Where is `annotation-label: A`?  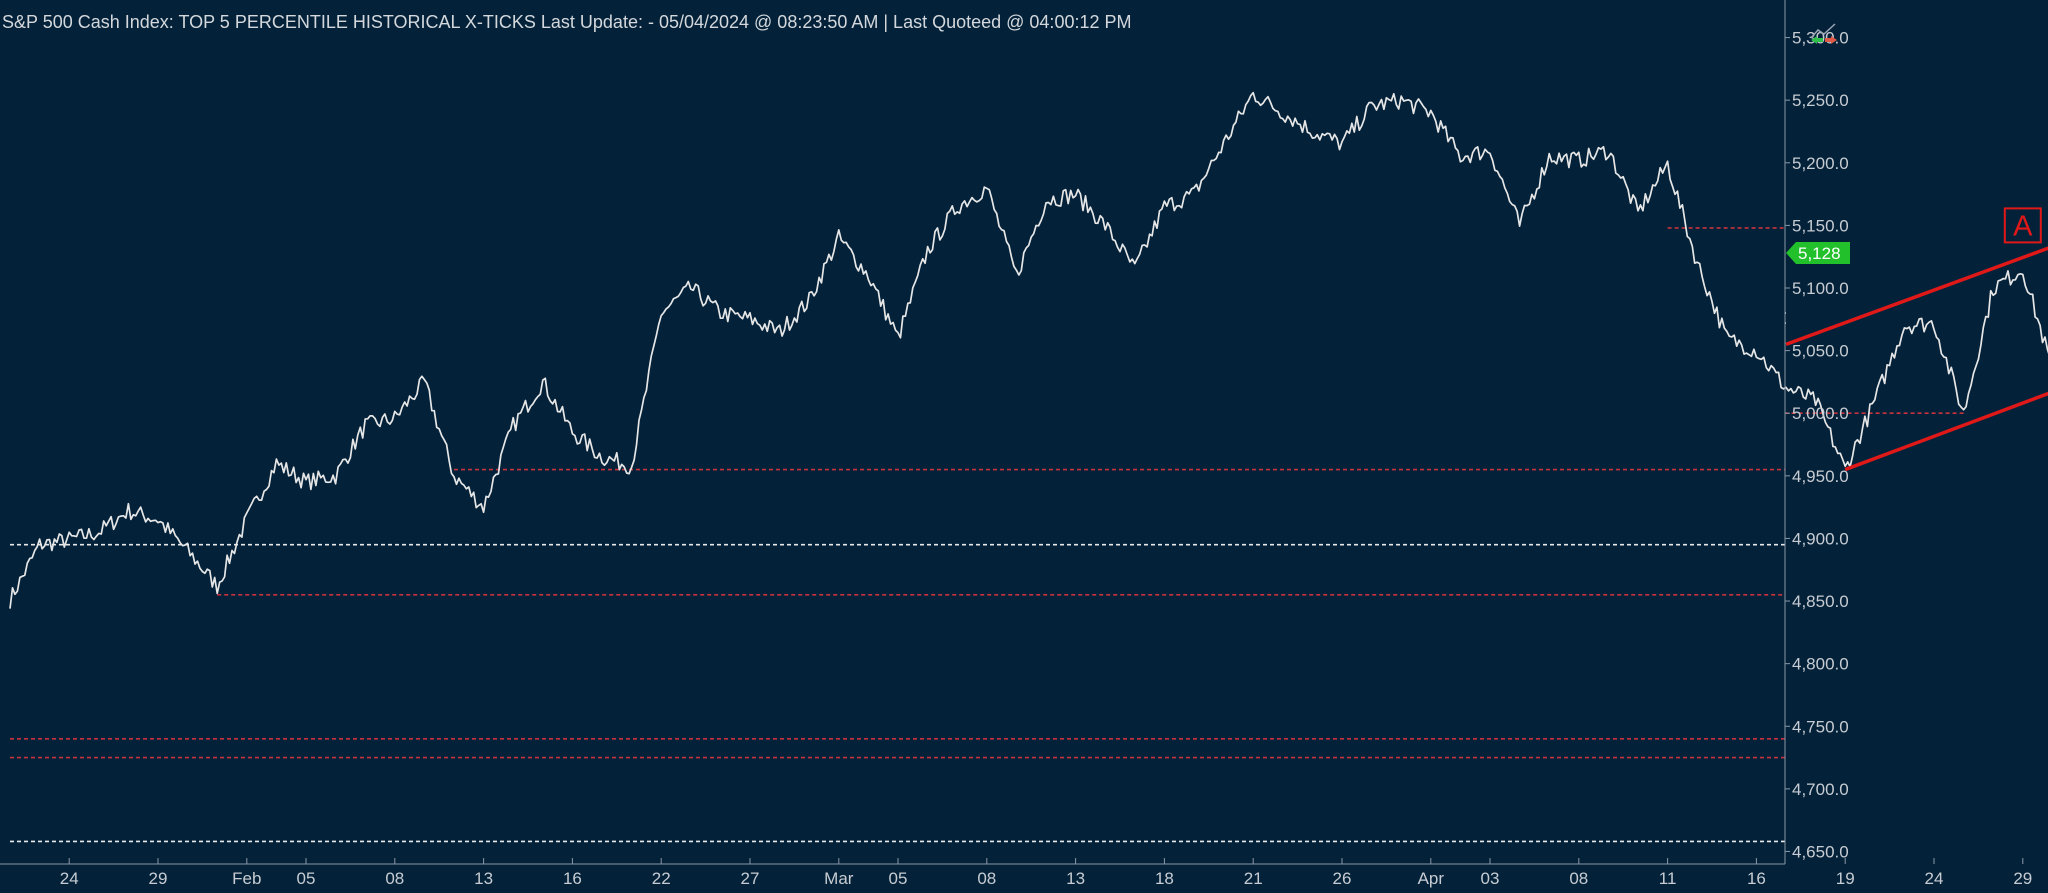
annotation-label: A is located at coordinates (2023, 226).